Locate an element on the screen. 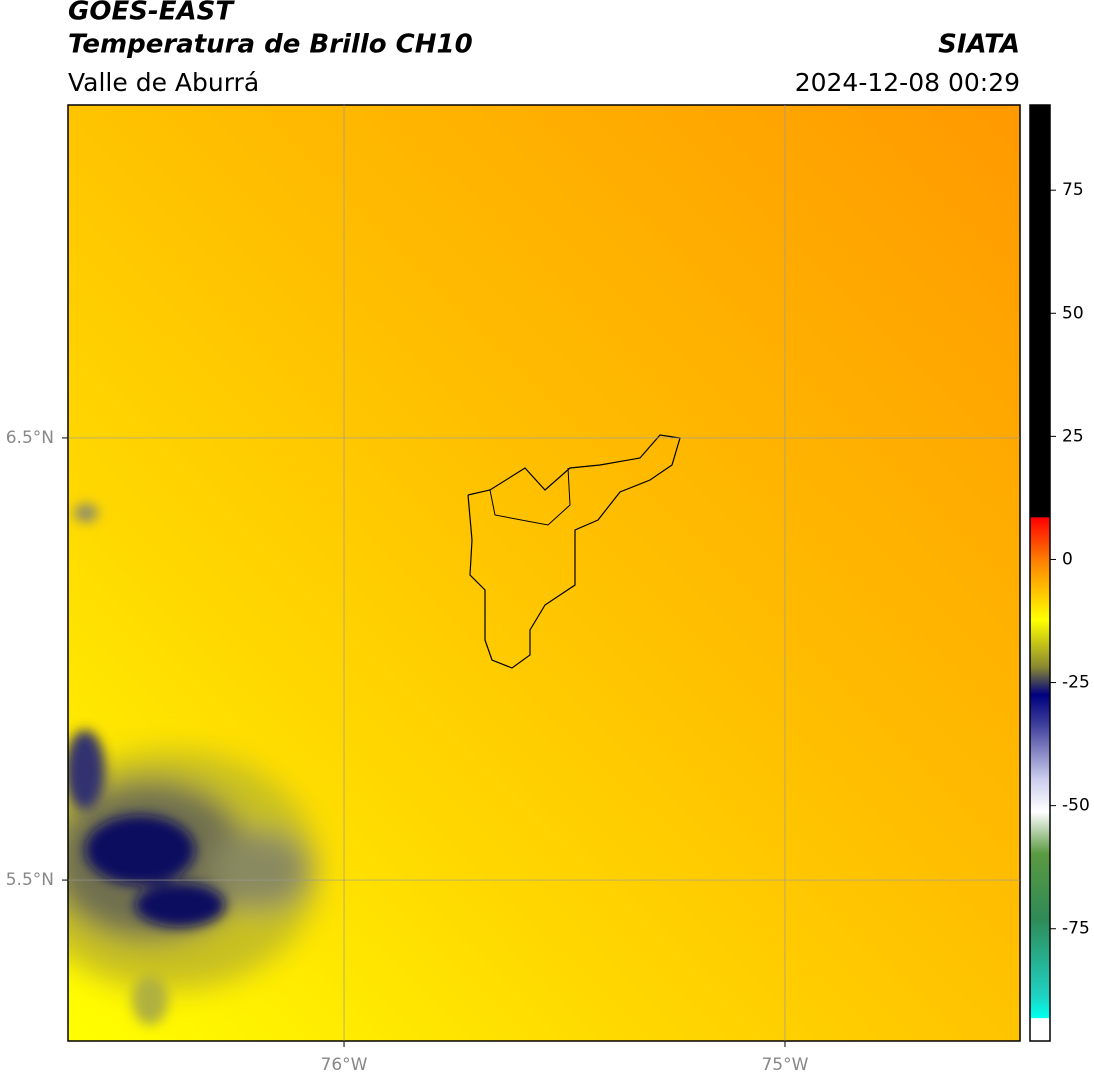 The image size is (1094, 1082). product: Temperatura de Brillo CH10 is located at coordinates (270, 45).